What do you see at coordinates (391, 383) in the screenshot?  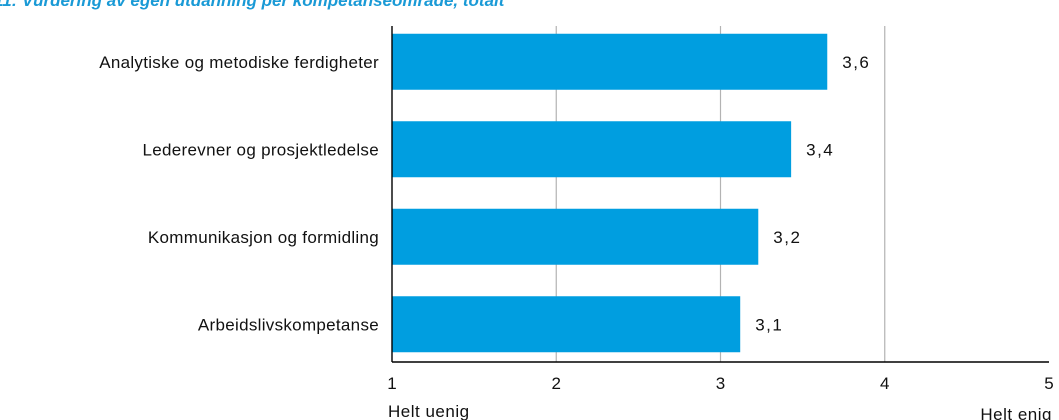 I see `x-tick-label: 1` at bounding box center [391, 383].